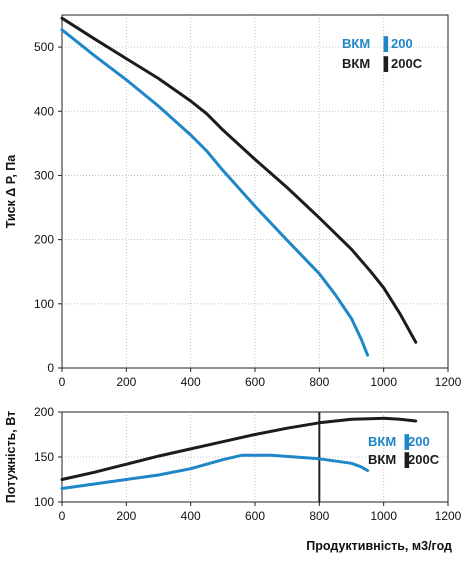  What do you see at coordinates (44, 47) in the screenshot?
I see `y-tick-label: 500` at bounding box center [44, 47].